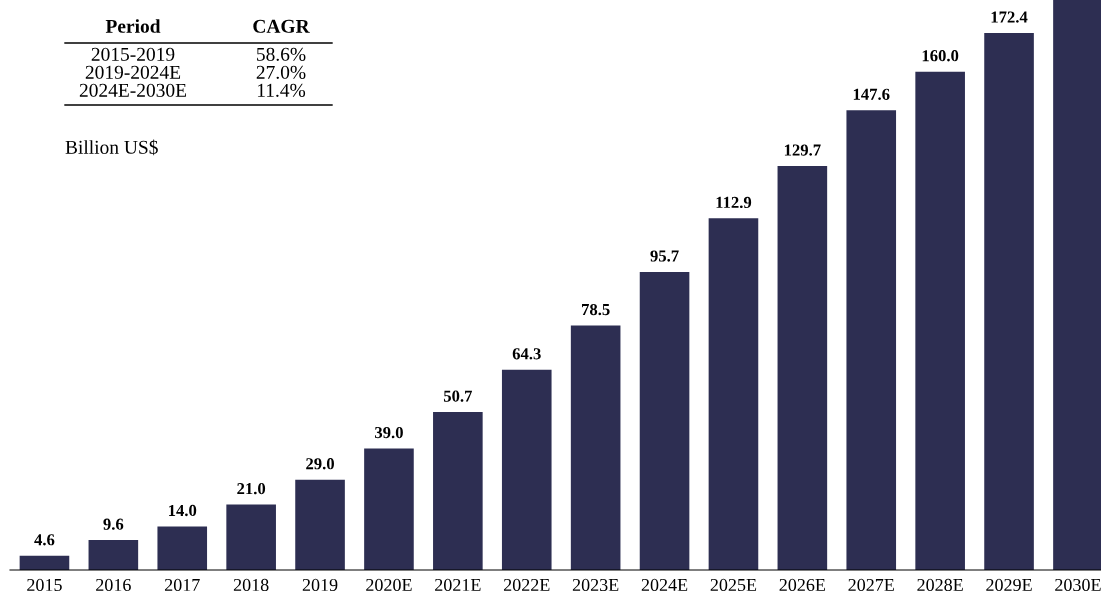 This screenshot has height=598, width=1101. What do you see at coordinates (182, 585) in the screenshot?
I see `x-tick-label: 2017` at bounding box center [182, 585].